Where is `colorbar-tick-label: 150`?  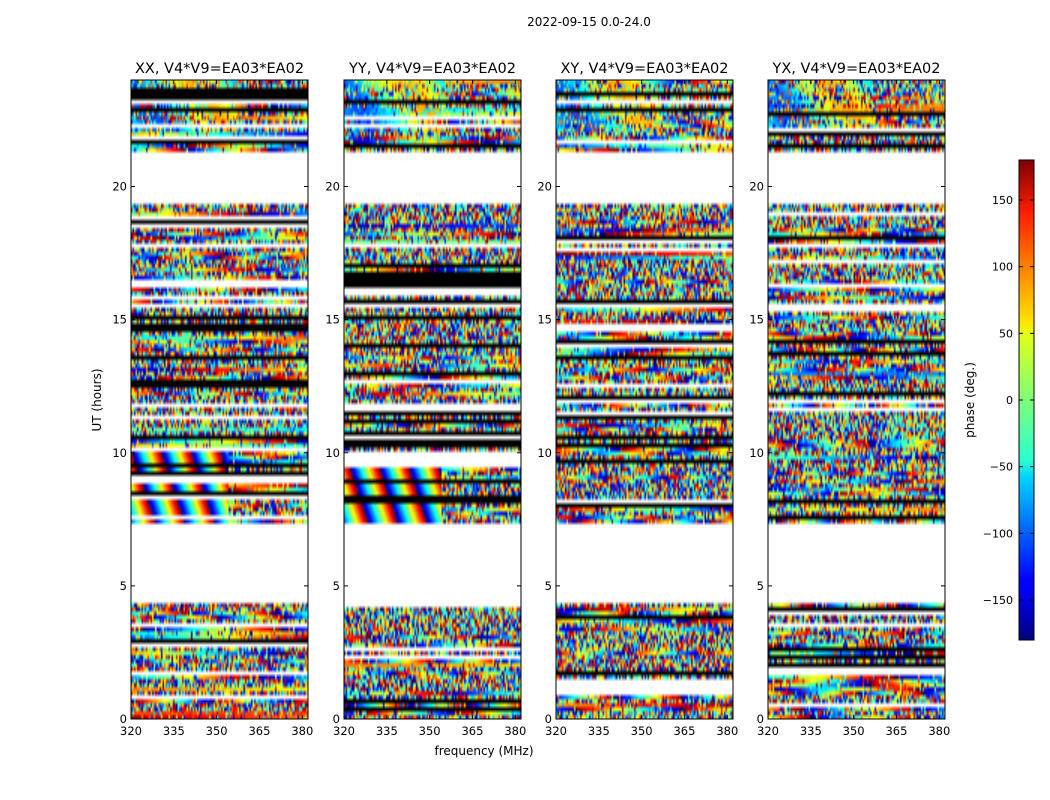
colorbar-tick-label: 150 is located at coordinates (1002, 200).